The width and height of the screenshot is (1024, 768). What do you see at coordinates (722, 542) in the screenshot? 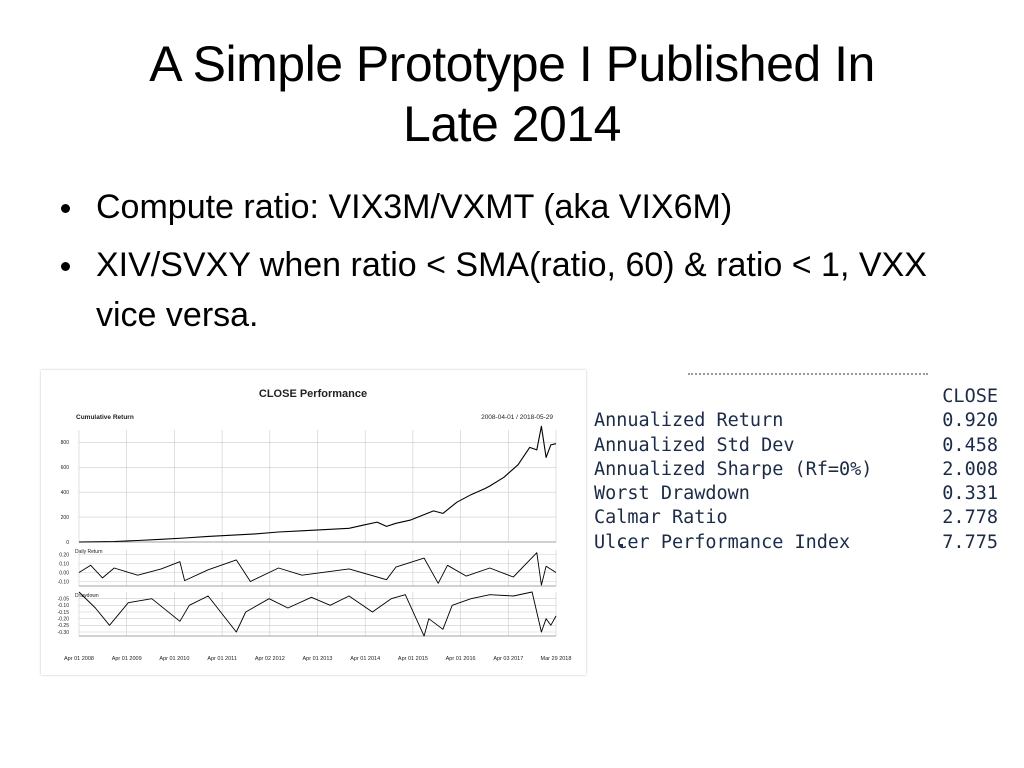
I see `stats-label: Ulcer Performance Index` at bounding box center [722, 542].